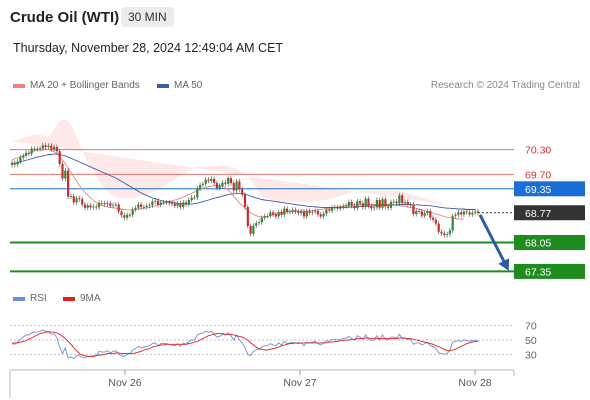 This screenshot has height=400, width=590. What do you see at coordinates (299, 383) in the screenshot?
I see `x-tick-label: Nov 27` at bounding box center [299, 383].